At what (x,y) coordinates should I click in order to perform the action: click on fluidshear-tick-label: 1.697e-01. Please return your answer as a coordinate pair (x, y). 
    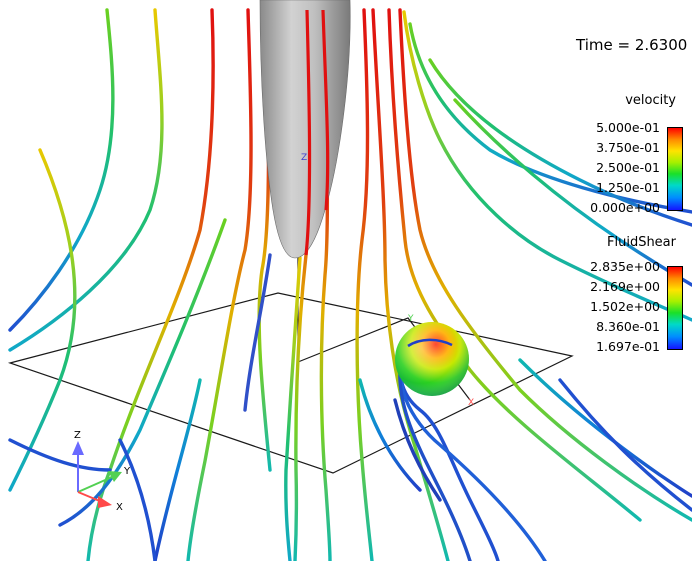
    Looking at the image, I should click on (628, 346).